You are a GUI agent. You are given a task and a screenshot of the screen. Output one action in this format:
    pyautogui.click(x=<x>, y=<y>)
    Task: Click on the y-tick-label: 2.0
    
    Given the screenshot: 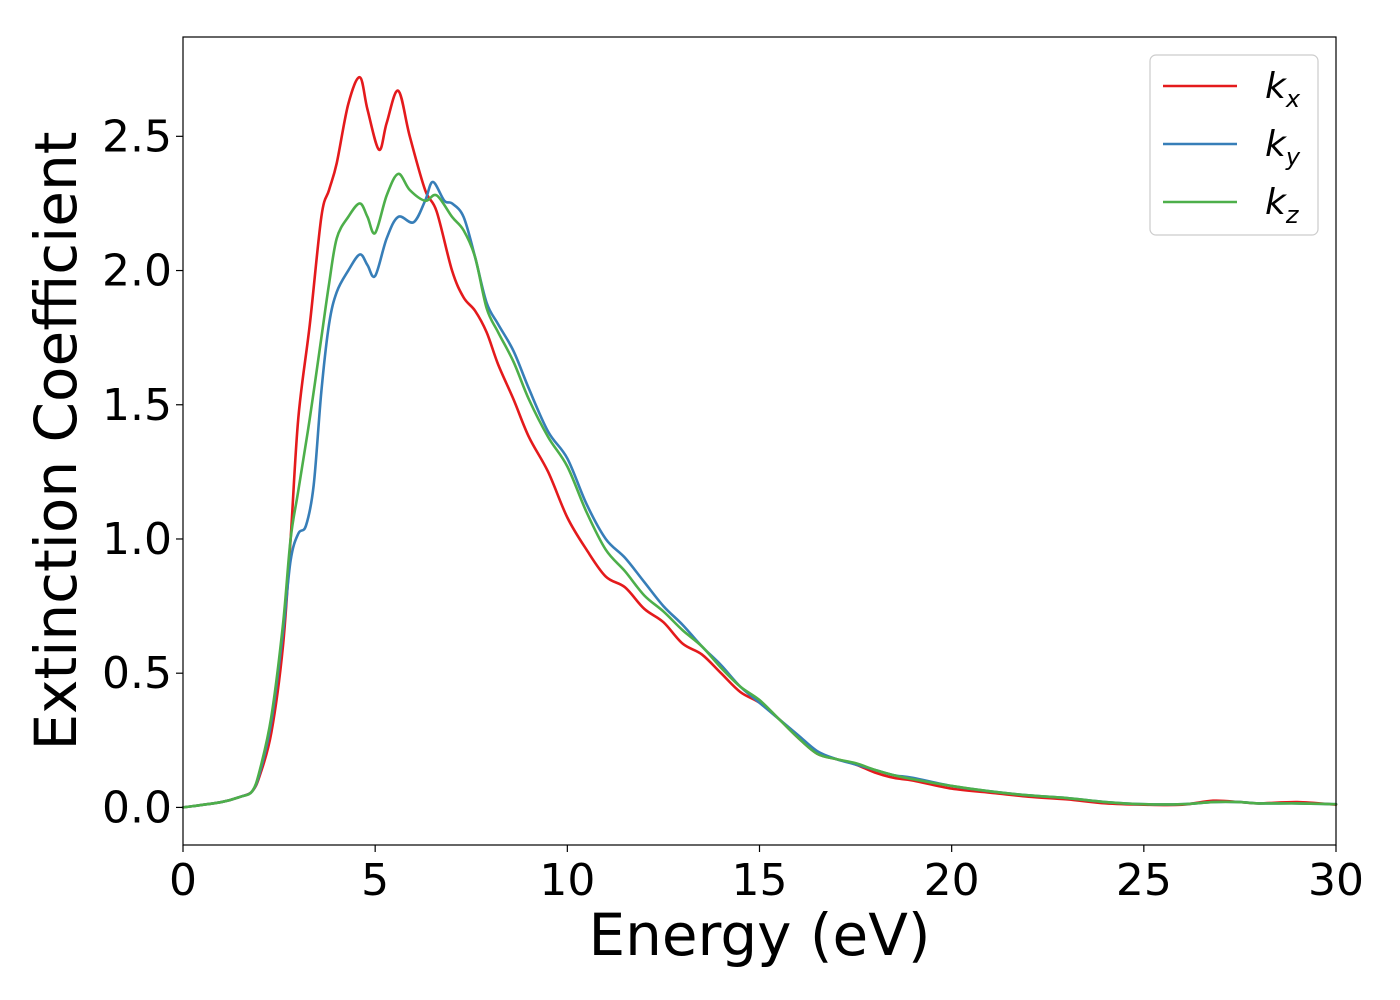 What is the action you would take?
    pyautogui.click(x=137, y=271)
    